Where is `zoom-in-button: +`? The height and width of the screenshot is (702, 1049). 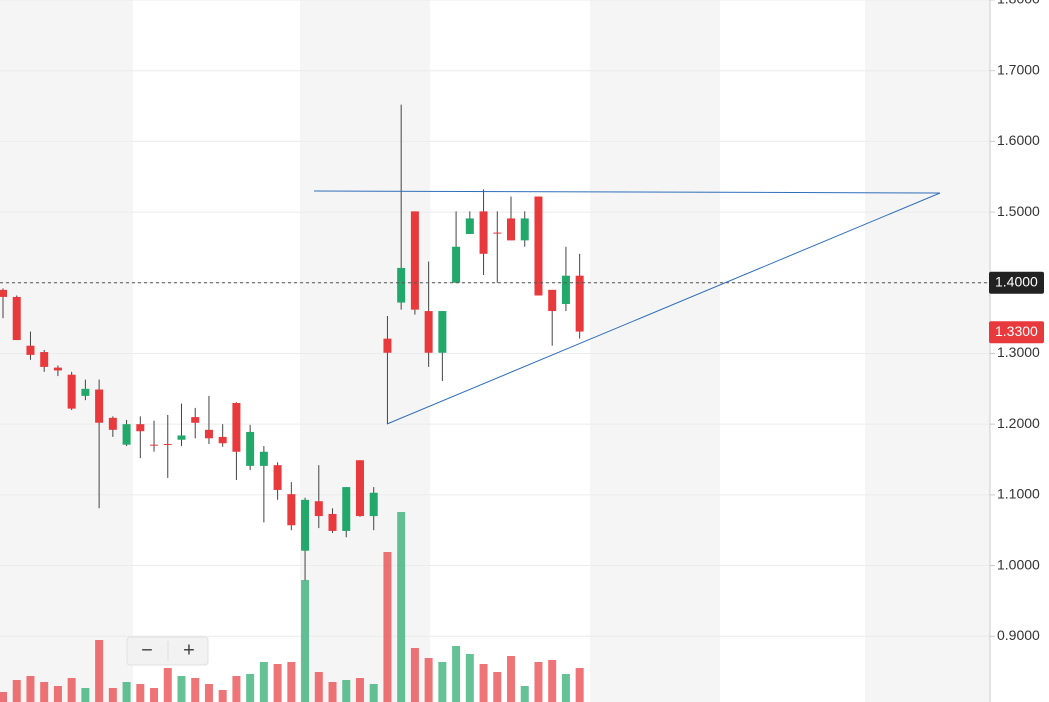
zoom-in-button: + is located at coordinates (189, 650).